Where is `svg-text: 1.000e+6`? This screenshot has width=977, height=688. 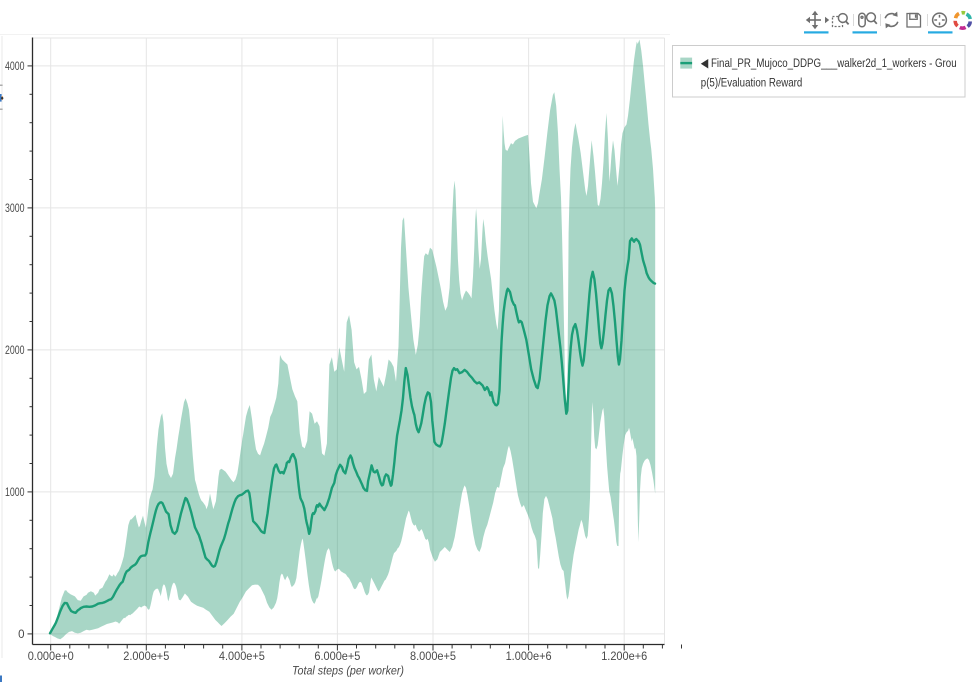
svg-text: 1.000e+6 is located at coordinates (529, 657).